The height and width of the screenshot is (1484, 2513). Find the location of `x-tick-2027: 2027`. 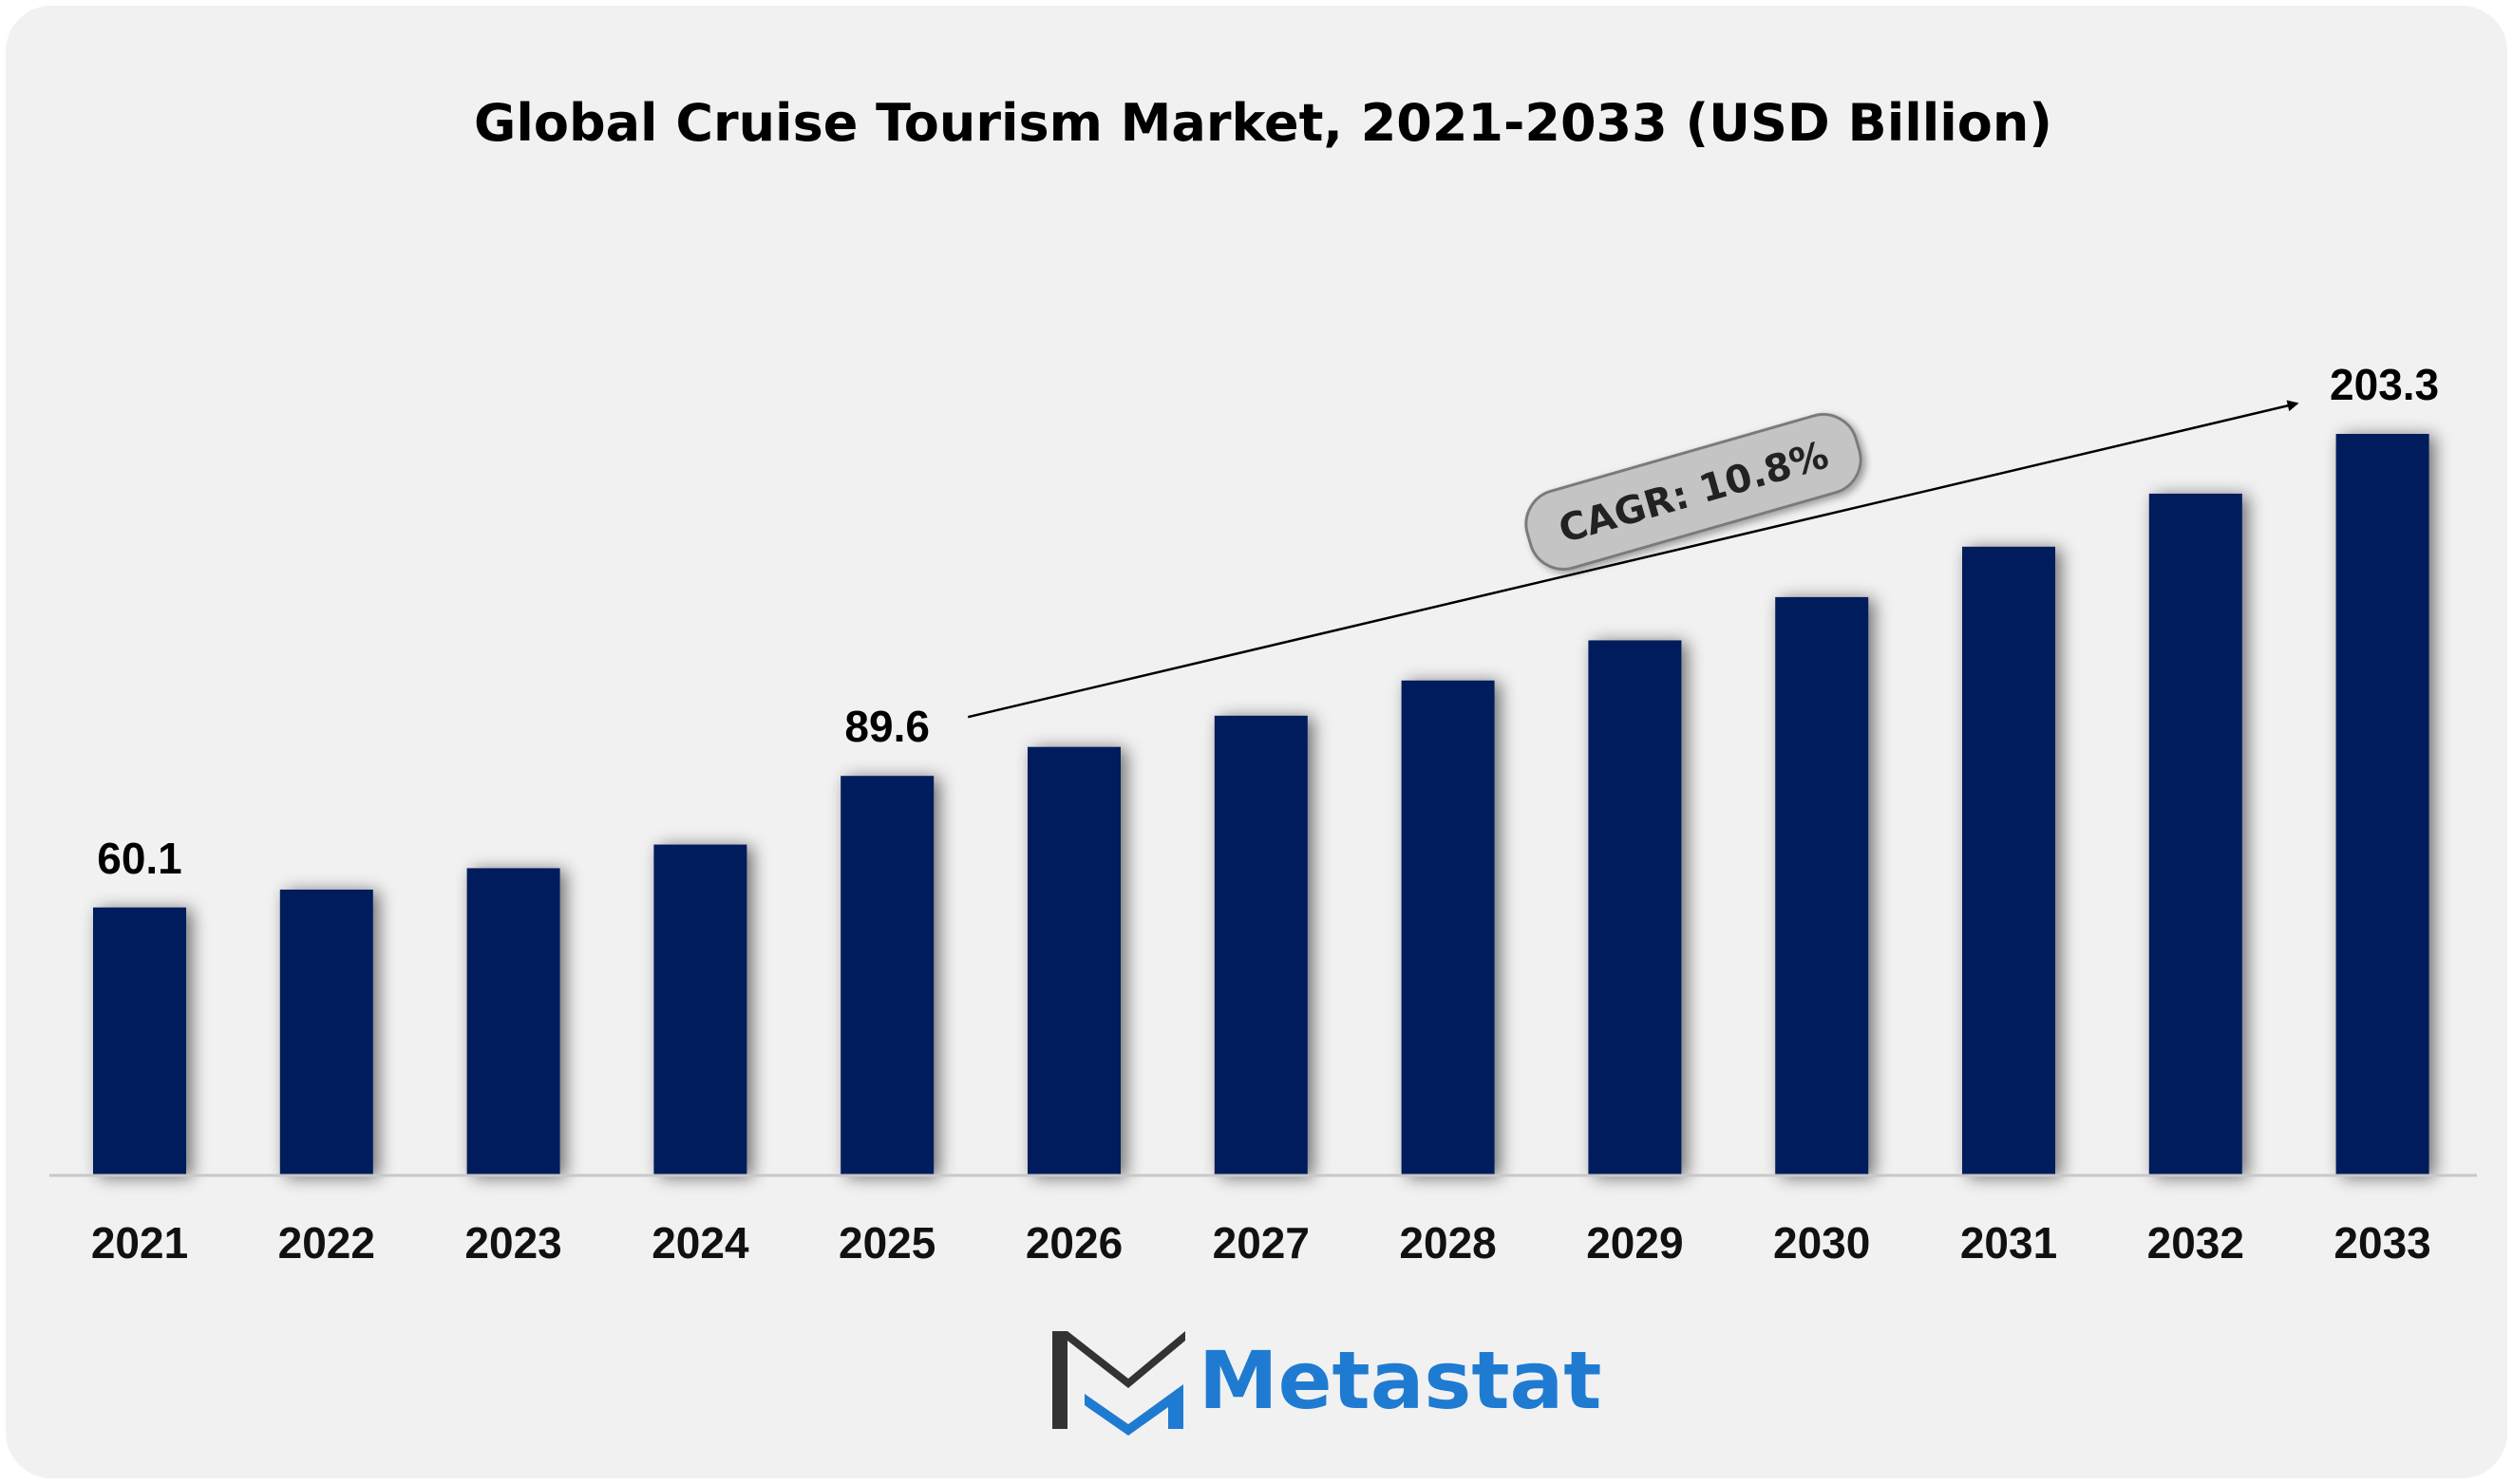

x-tick-2027: 2027 is located at coordinates (1262, 1243).